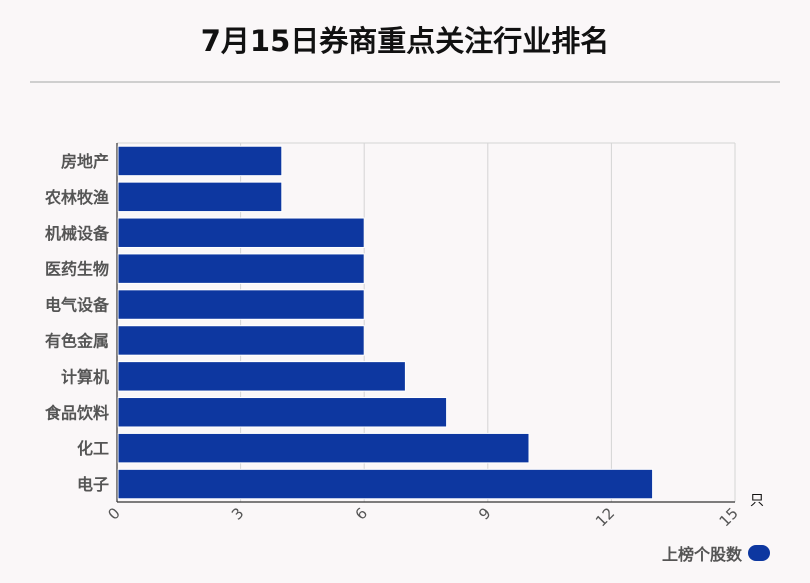 The width and height of the screenshot is (810, 583). What do you see at coordinates (701, 554) in the screenshot?
I see `legend-label: 上榜个股数` at bounding box center [701, 554].